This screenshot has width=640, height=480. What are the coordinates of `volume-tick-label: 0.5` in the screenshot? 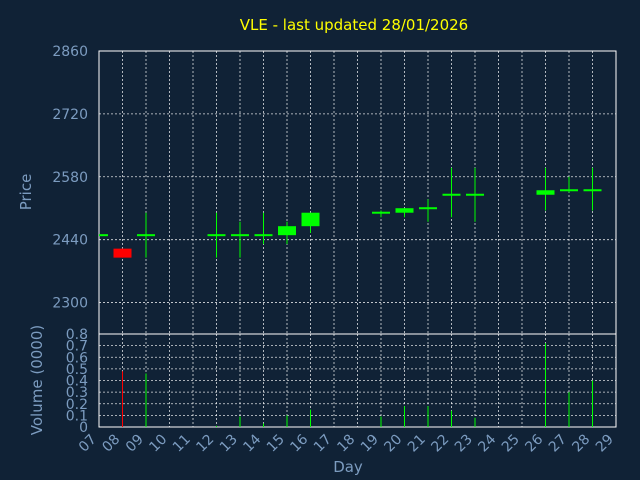 It's located at (77, 370).